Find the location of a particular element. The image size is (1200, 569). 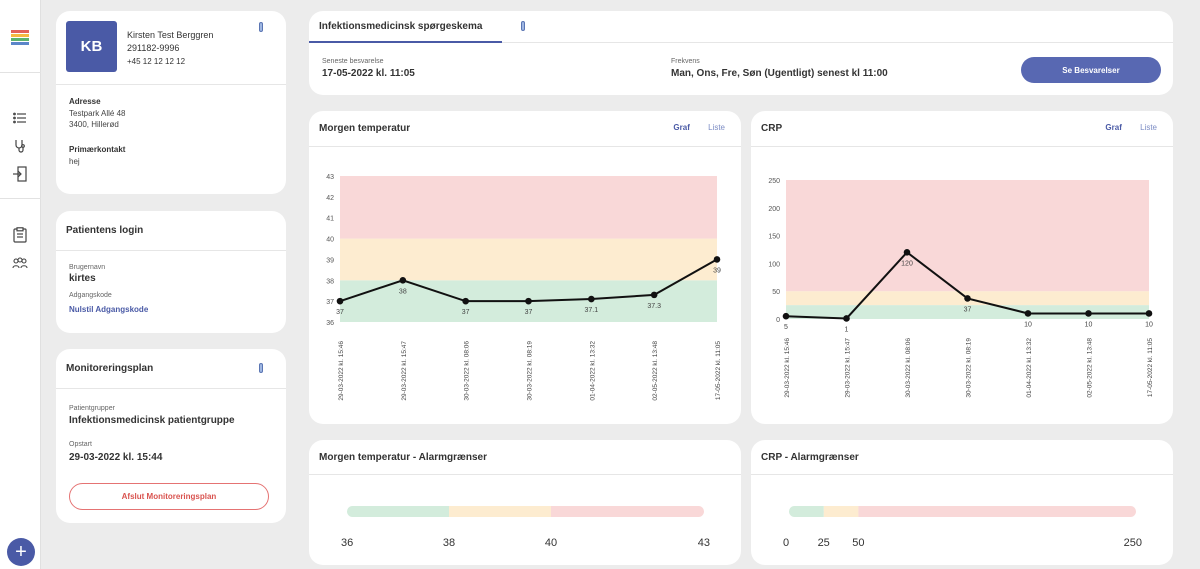

avatar: KB is located at coordinates (91, 46).